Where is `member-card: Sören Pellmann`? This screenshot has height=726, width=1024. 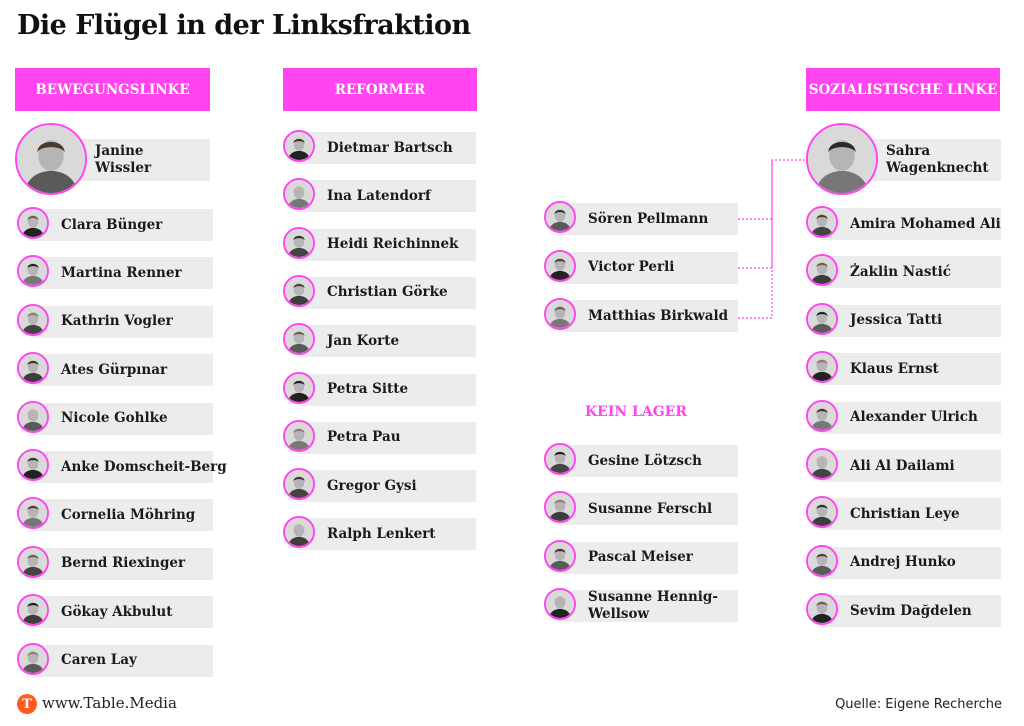
member-card: Sören Pellmann is located at coordinates (641, 219).